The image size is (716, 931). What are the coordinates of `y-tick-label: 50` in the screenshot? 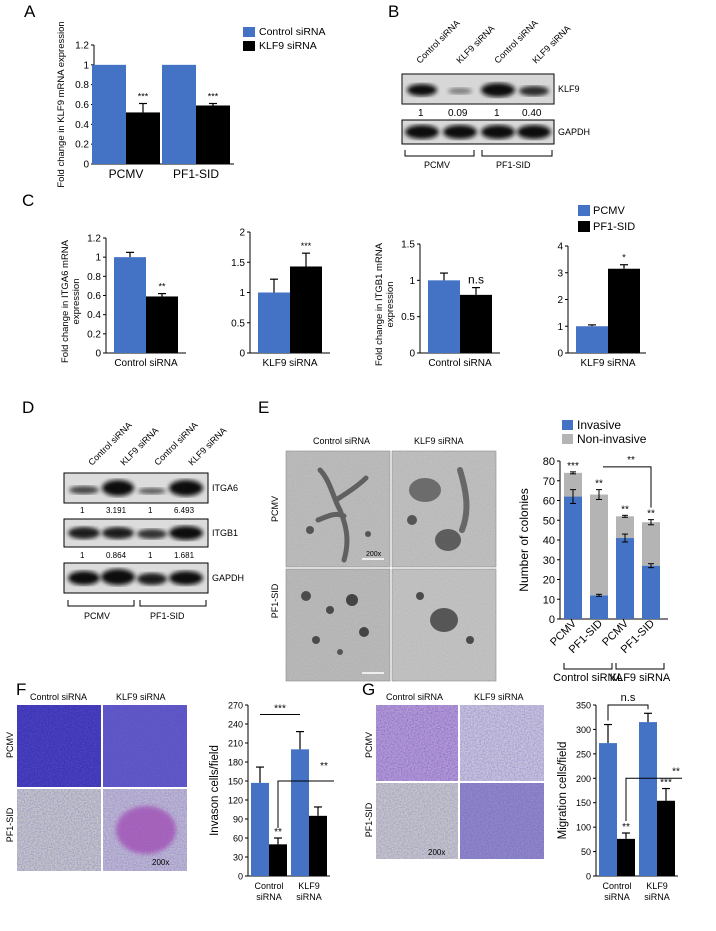 It's located at (549, 521).